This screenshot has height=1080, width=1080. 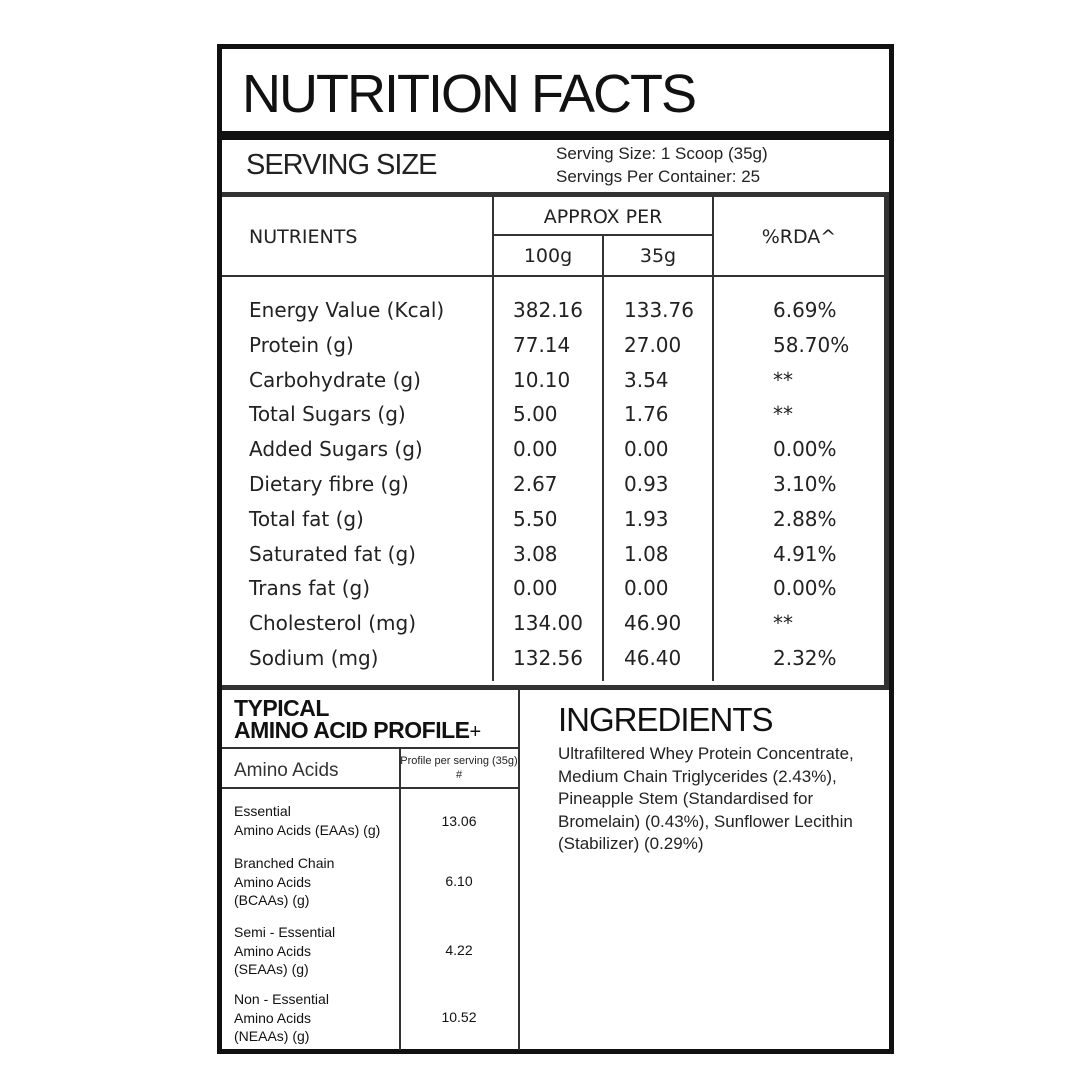 What do you see at coordinates (535, 414) in the screenshot?
I see `value-per-100g: 5.00` at bounding box center [535, 414].